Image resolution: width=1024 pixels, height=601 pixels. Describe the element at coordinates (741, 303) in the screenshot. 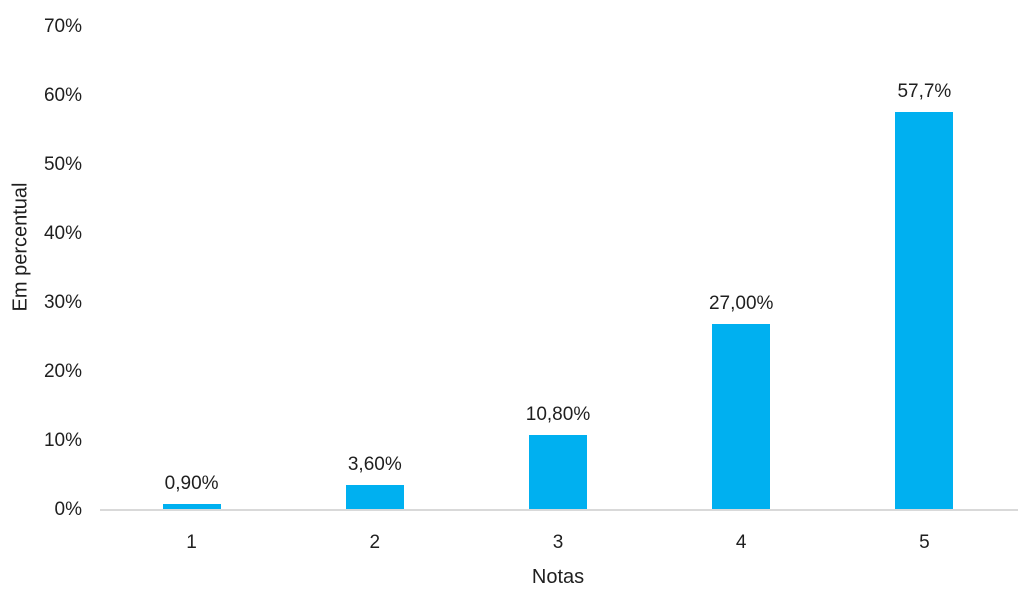

I see `data-label-nota-4: 27,00%` at that location.